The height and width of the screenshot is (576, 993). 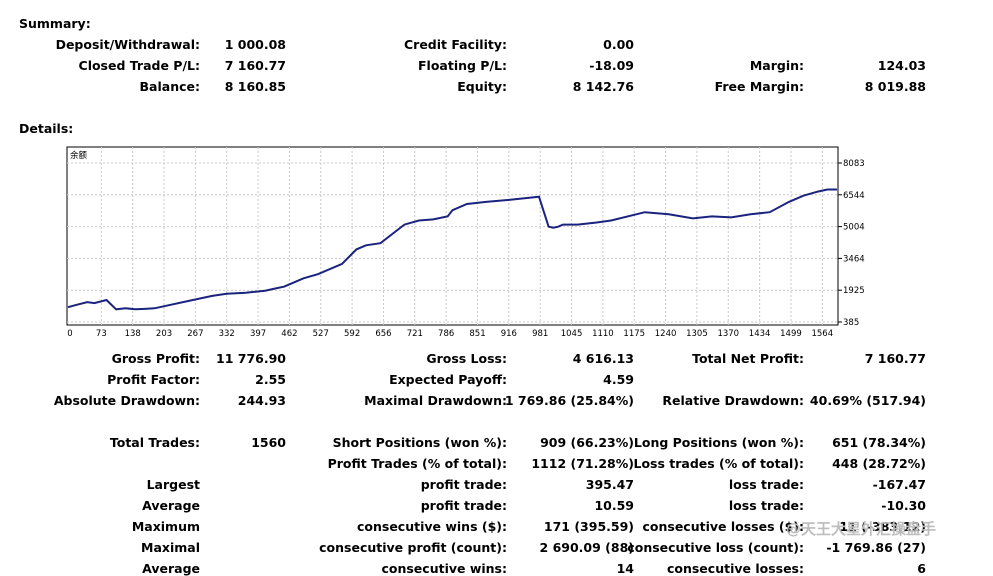 I want to click on trades-label-largest-profit: profit trade:, so click(x=463, y=484).